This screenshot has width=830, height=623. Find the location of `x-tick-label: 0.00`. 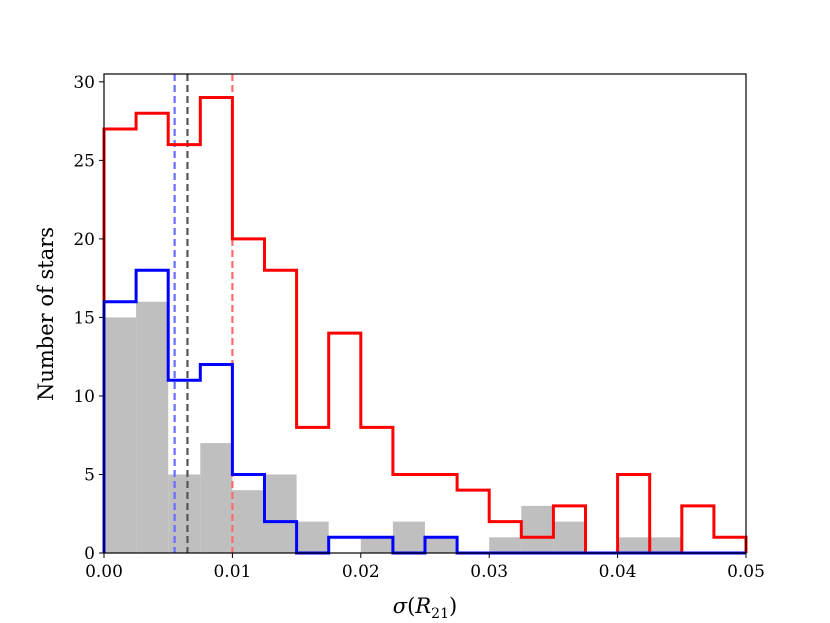

x-tick-label: 0.00 is located at coordinates (104, 572).